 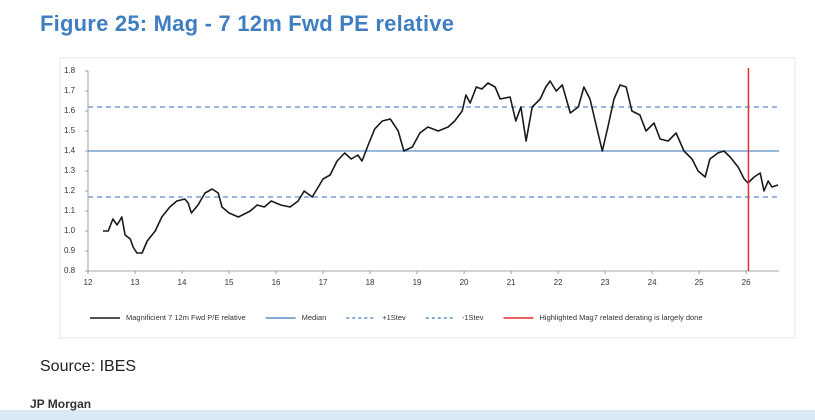 I want to click on x-tick-label: 22, so click(x=558, y=282).